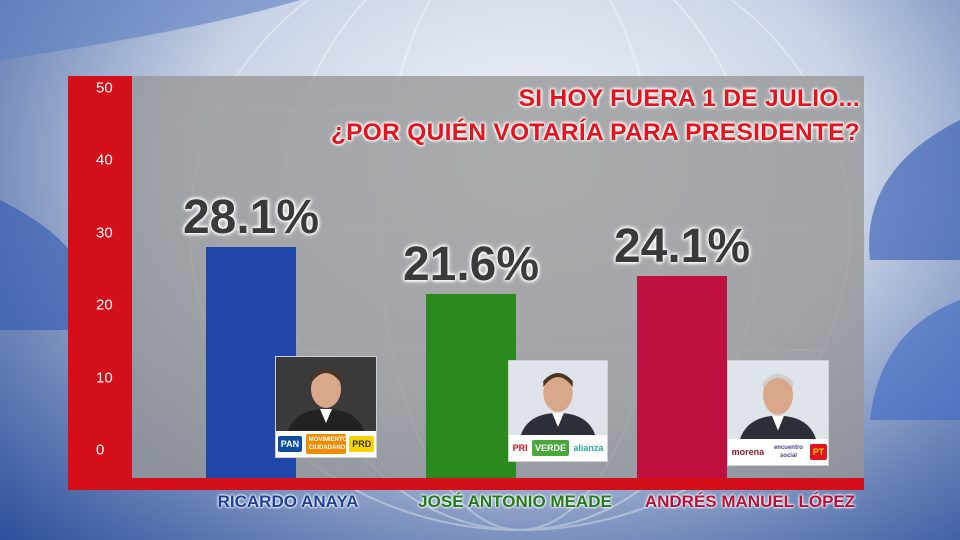  I want to click on y-tick-label: 0, so click(100, 450).